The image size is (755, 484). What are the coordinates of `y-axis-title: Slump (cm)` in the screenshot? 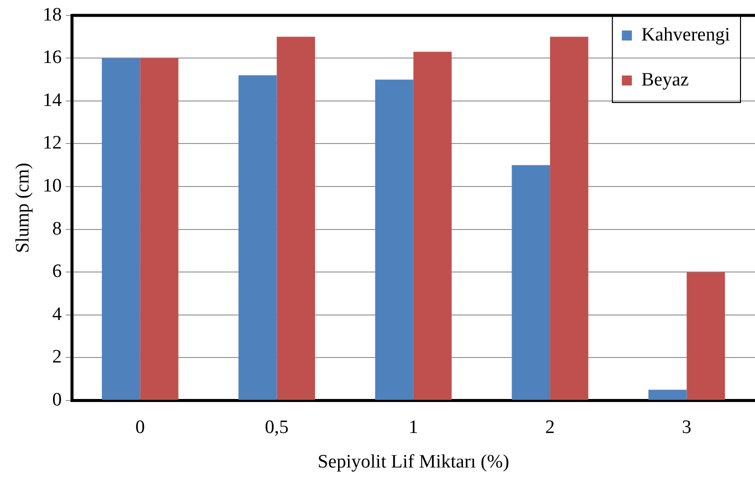 It's located at (23, 208).